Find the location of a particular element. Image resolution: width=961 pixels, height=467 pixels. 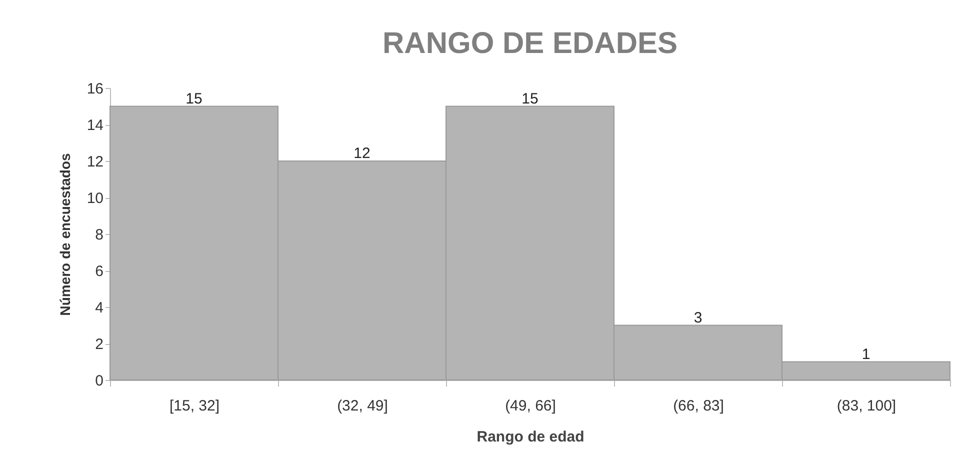

y-tick-label: 4 is located at coordinates (99, 308).